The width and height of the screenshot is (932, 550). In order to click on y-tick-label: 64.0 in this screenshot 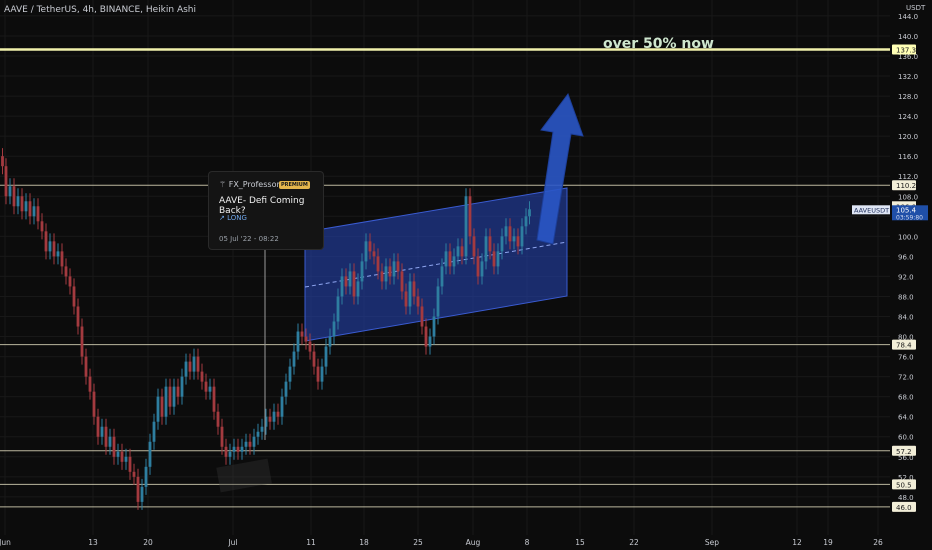, I will do `click(906, 418)`.